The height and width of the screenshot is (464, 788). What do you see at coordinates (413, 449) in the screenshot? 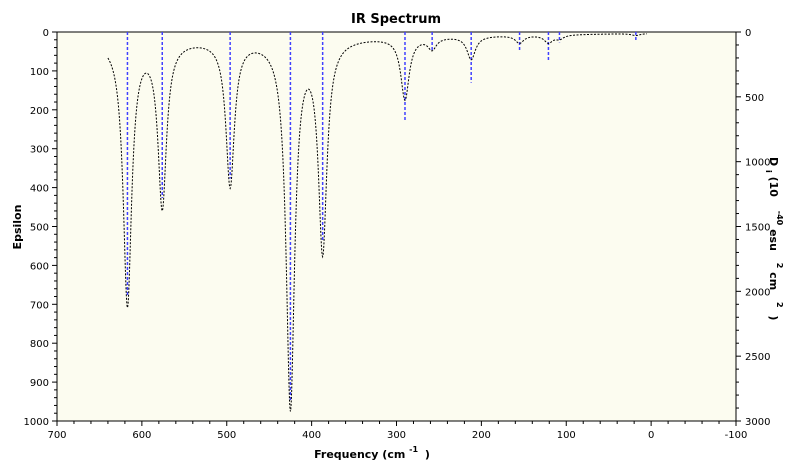
I see `x-axis-label-sup: -1` at bounding box center [413, 449].